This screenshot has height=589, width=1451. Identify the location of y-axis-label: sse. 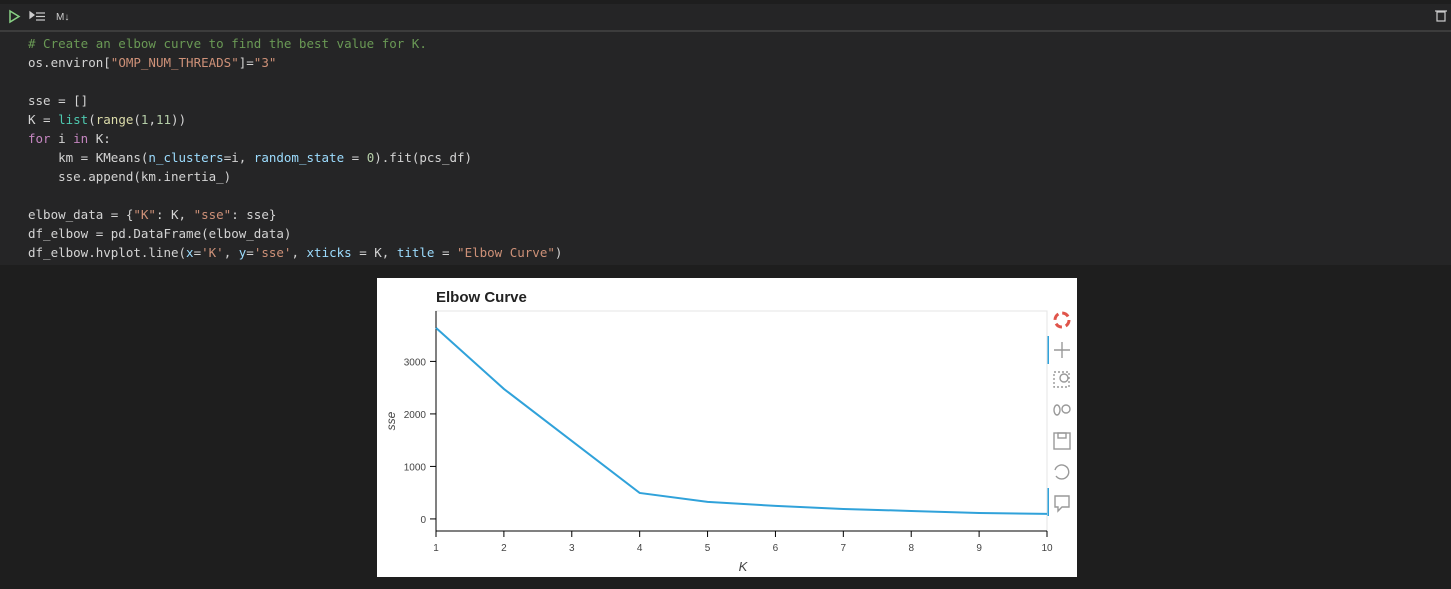
(391, 420).